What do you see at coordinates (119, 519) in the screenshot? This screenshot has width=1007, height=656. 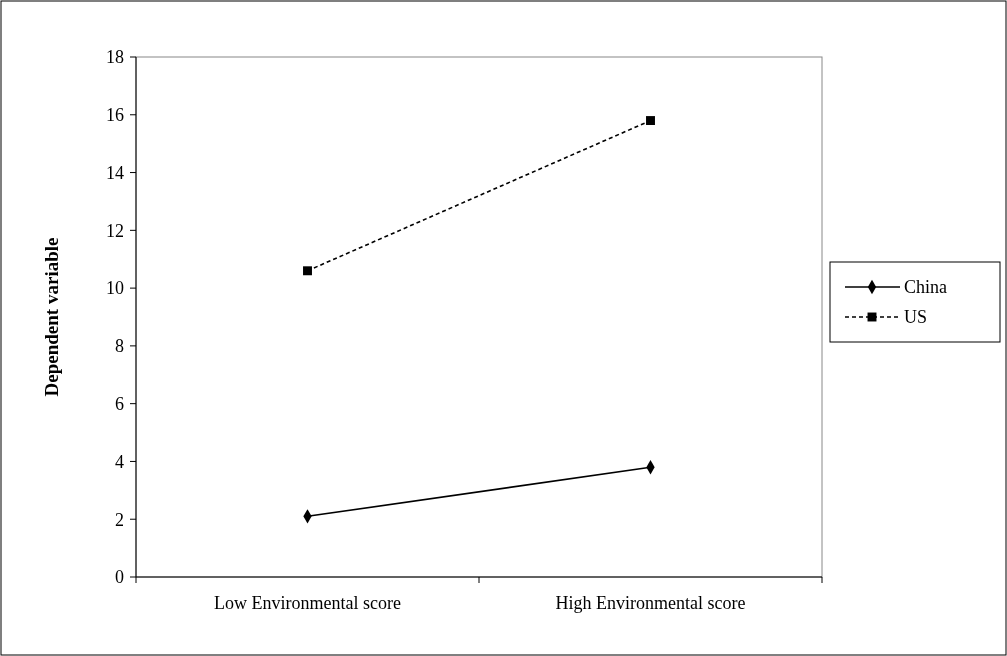 I see `y-tick-label: 2` at bounding box center [119, 519].